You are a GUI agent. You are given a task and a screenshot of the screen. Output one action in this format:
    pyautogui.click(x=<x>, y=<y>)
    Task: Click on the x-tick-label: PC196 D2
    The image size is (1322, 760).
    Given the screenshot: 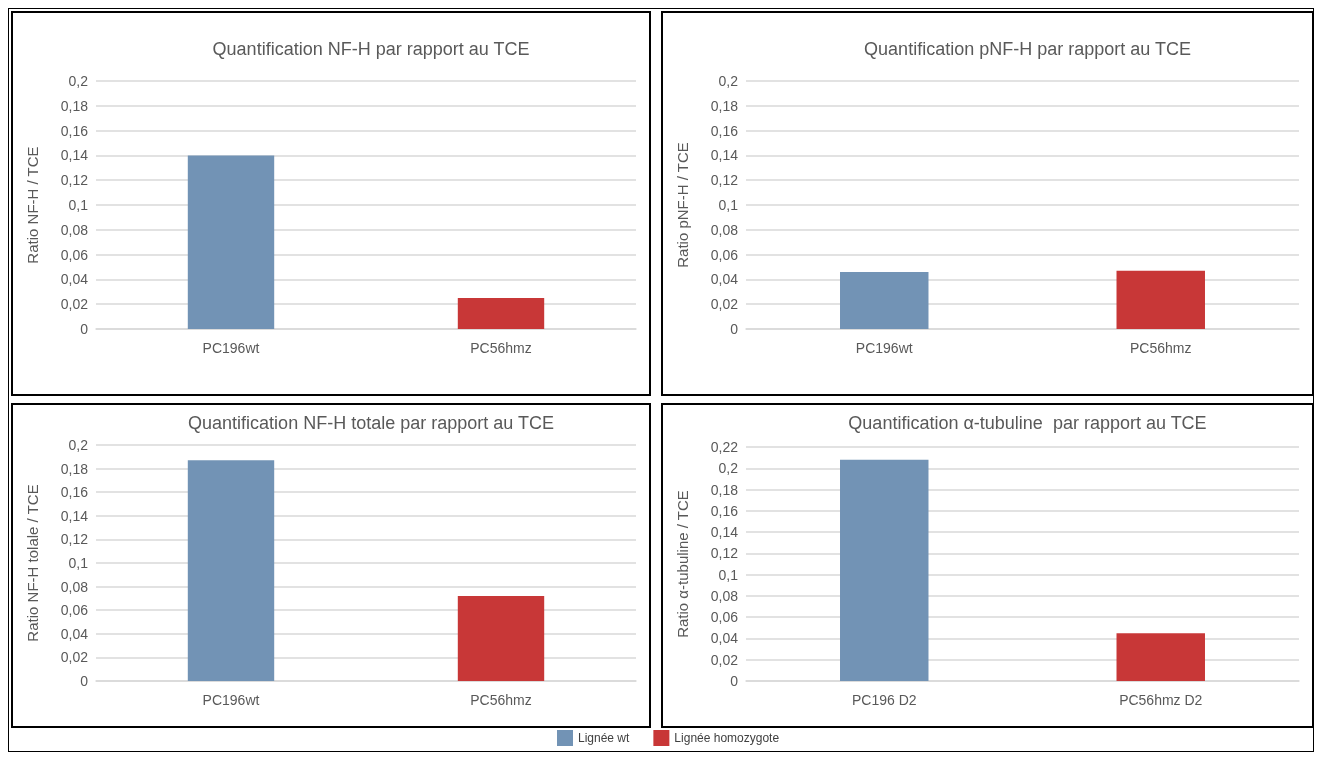 What is the action you would take?
    pyautogui.click(x=884, y=700)
    